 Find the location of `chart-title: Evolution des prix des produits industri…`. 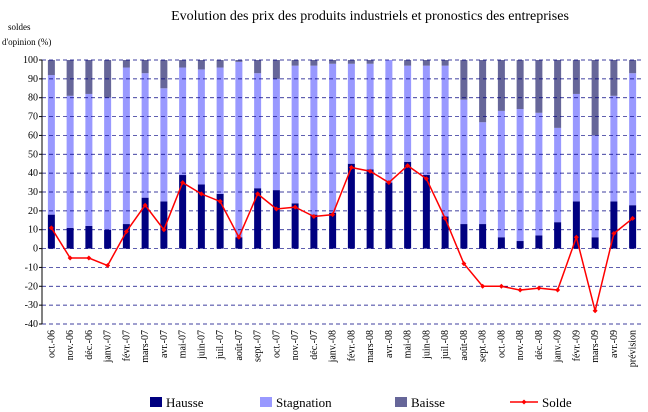

chart-title: Evolution des prix des produits industri… is located at coordinates (370, 16).